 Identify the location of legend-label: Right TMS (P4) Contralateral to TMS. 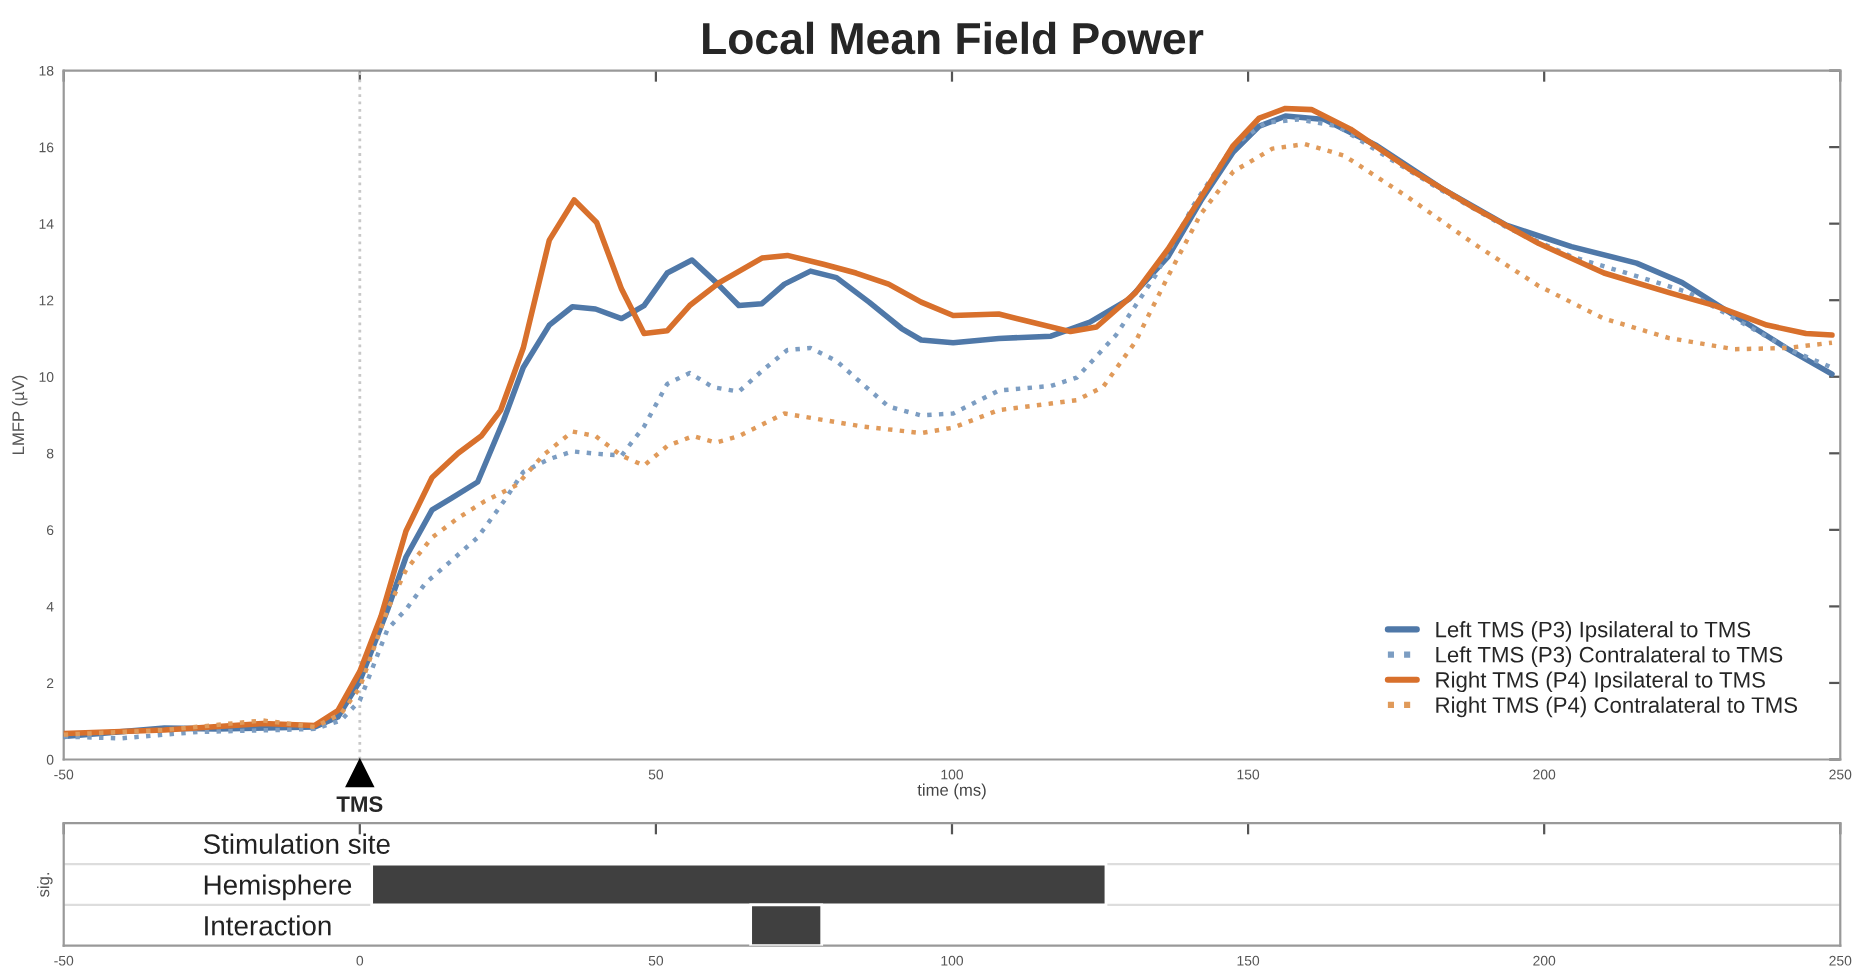
(1617, 707).